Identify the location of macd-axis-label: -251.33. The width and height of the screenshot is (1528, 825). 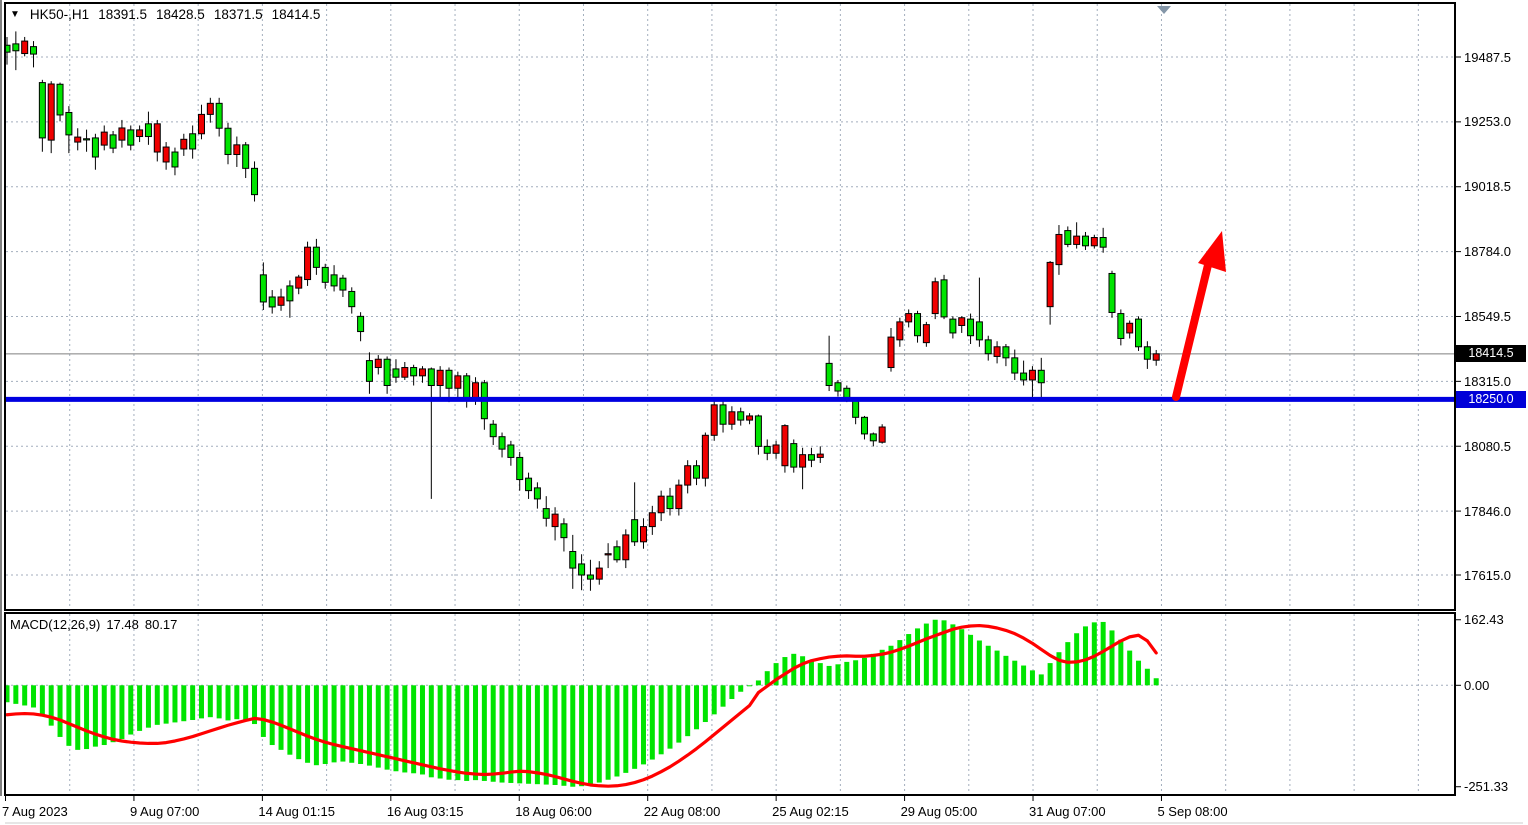
(1486, 787).